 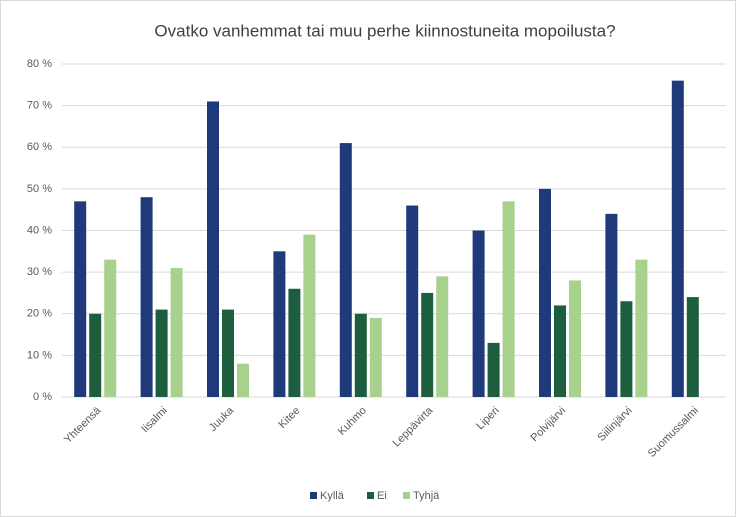 What do you see at coordinates (39, 230) in the screenshot?
I see `y-tick-label: 40 %` at bounding box center [39, 230].